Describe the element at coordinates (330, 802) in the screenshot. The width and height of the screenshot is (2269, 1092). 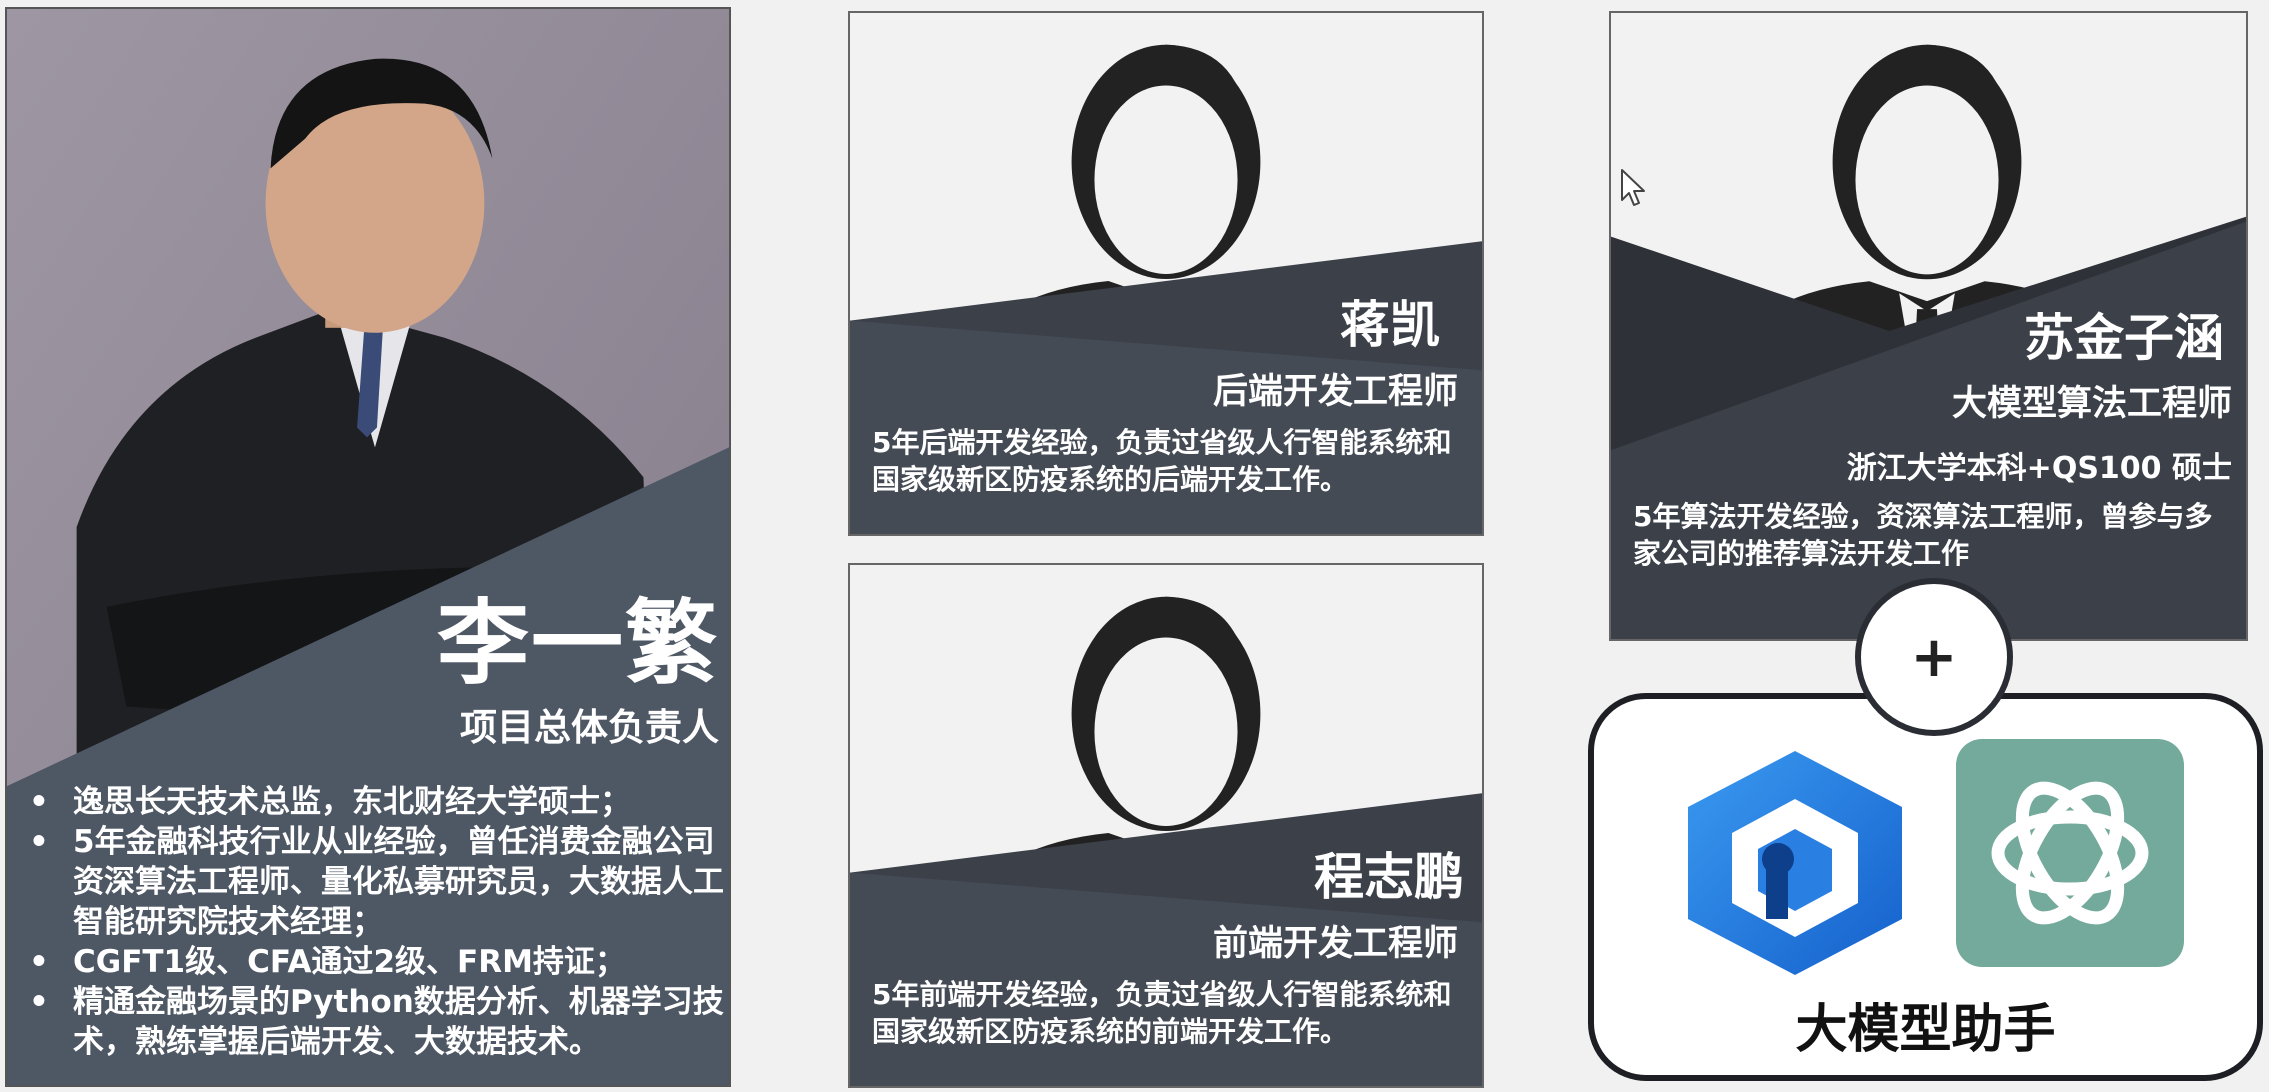
I see `list-item: • 逸思长天技术总监，东北财经大学硕士；` at that location.